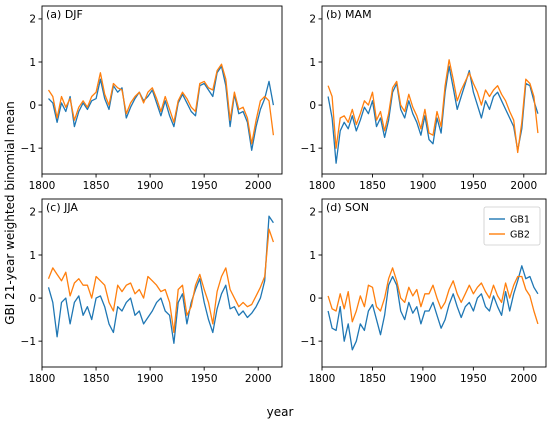 Image resolution: width=550 pixels, height=430 pixels. What do you see at coordinates (62, 207) in the screenshot?
I see `panel-title: (c) JJA` at bounding box center [62, 207].